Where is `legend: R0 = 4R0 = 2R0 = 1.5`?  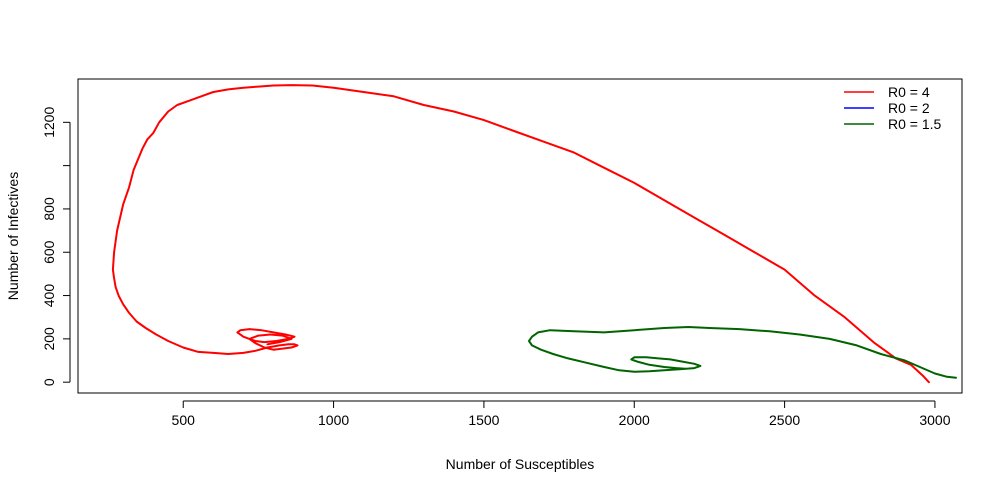 legend: R0 = 4R0 = 2R0 = 1.5 is located at coordinates (893, 108).